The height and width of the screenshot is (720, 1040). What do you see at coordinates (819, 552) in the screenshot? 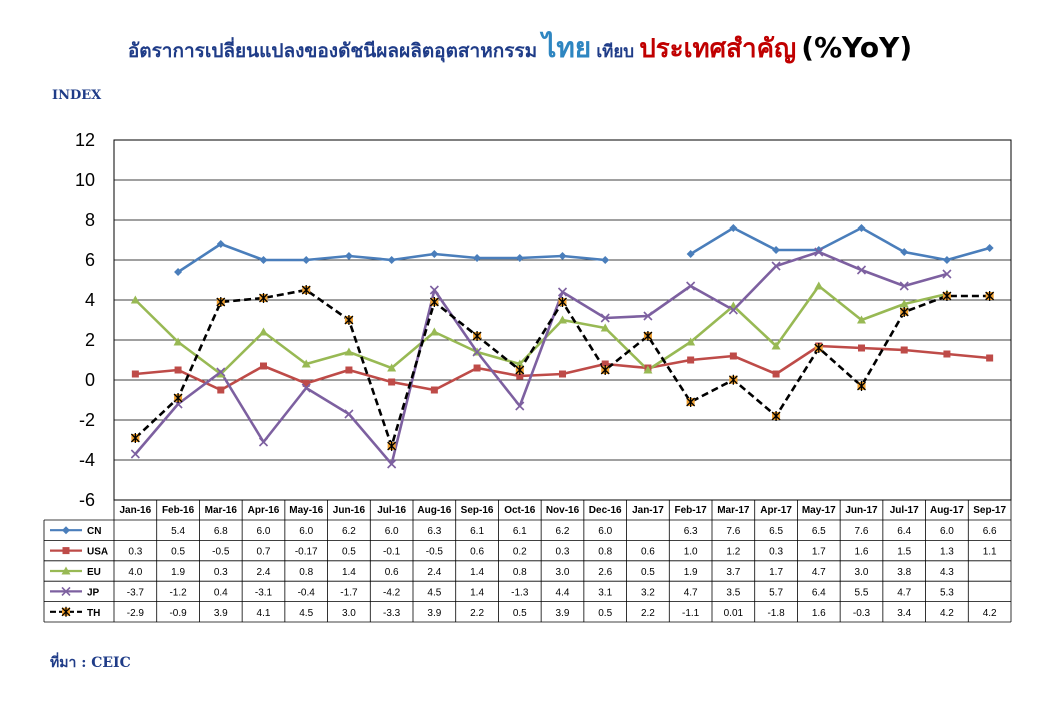
I see `table-cell: 1.7` at bounding box center [819, 552].